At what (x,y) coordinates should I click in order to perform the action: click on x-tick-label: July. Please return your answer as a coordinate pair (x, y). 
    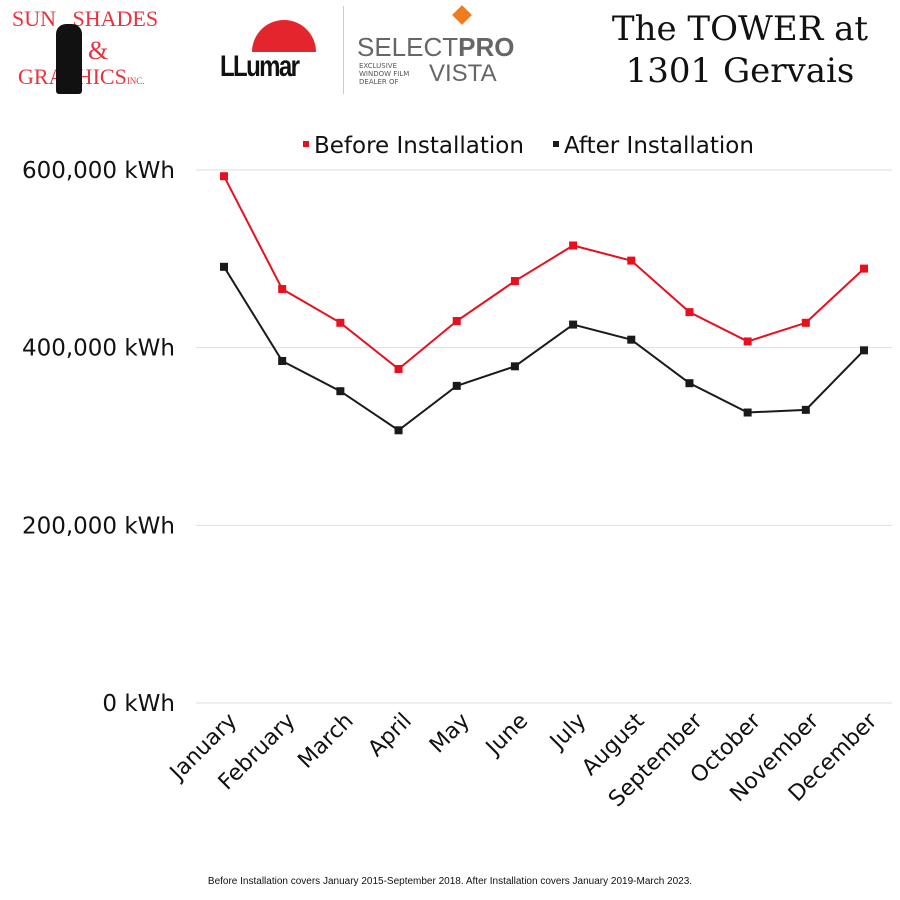
    Looking at the image, I should click on (567, 732).